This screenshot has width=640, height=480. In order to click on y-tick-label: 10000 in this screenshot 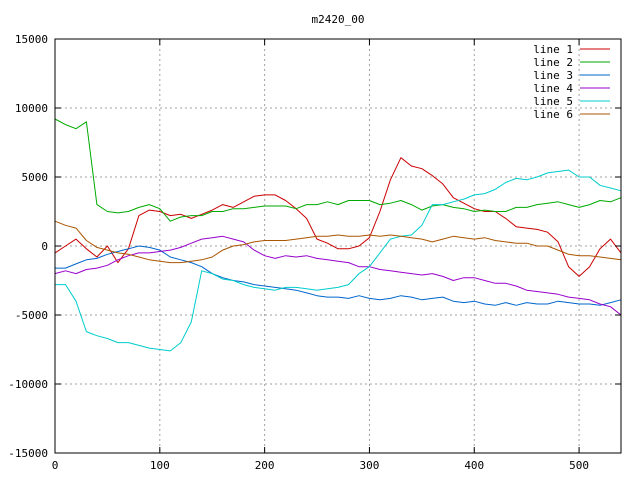, I will do `click(31, 108)`.